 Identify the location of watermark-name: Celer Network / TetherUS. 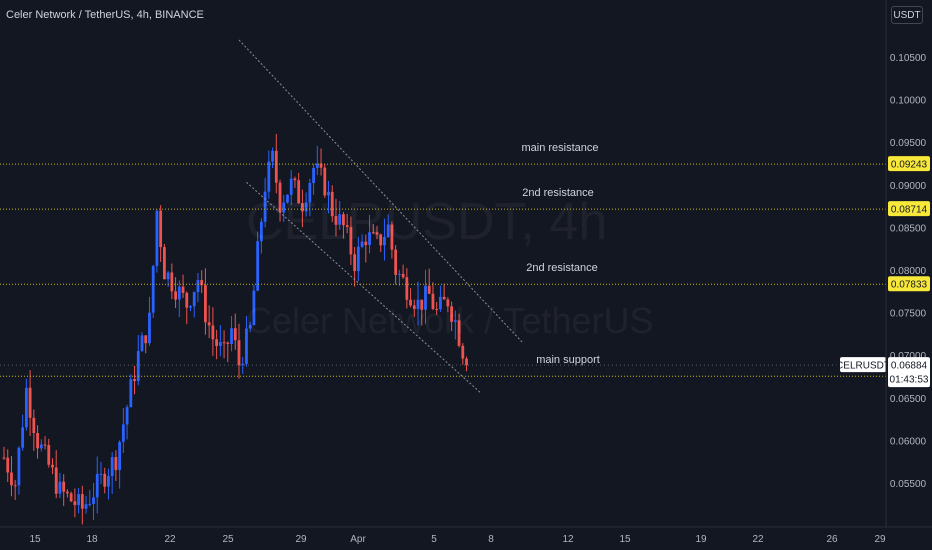
(450, 320).